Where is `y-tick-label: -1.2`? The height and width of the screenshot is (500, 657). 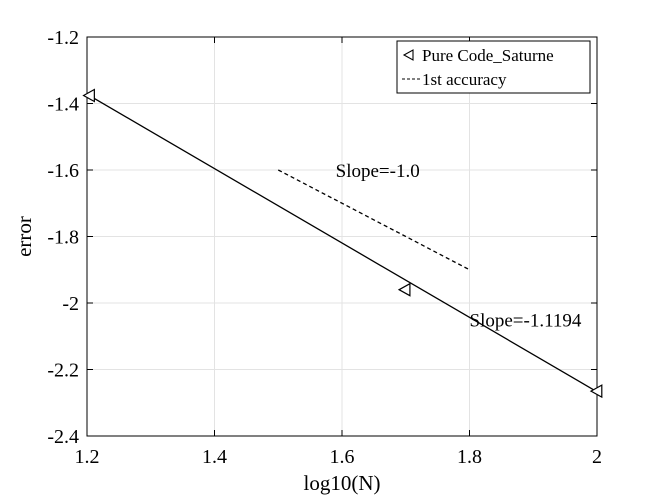
y-tick-label: -1.2 is located at coordinates (63, 38).